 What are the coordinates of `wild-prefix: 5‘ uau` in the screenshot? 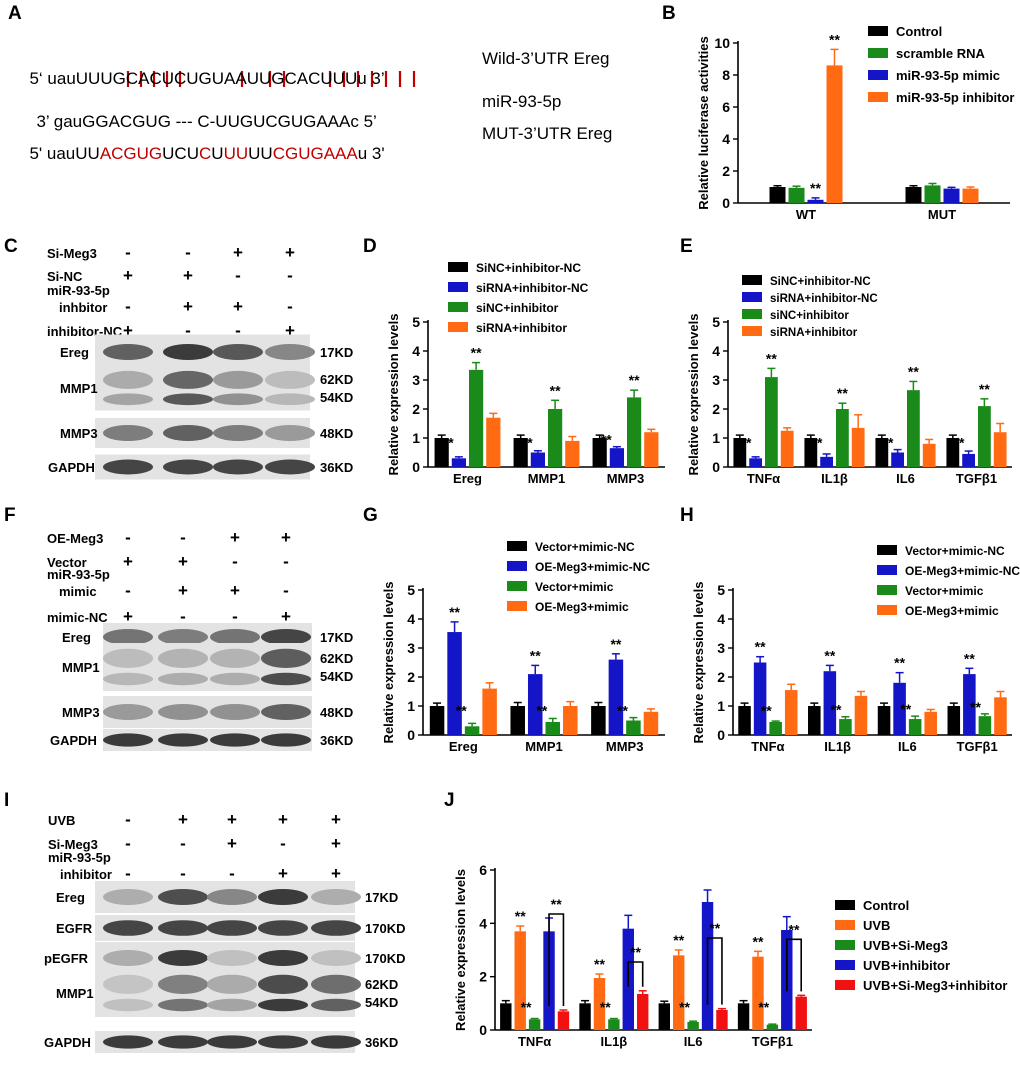 It's located at (52, 78).